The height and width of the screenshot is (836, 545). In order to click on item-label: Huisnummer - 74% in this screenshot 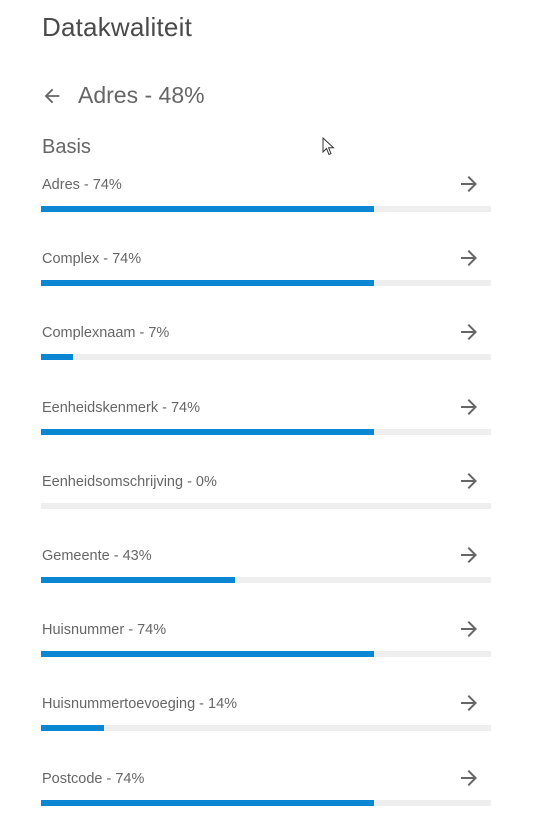, I will do `click(104, 630)`.